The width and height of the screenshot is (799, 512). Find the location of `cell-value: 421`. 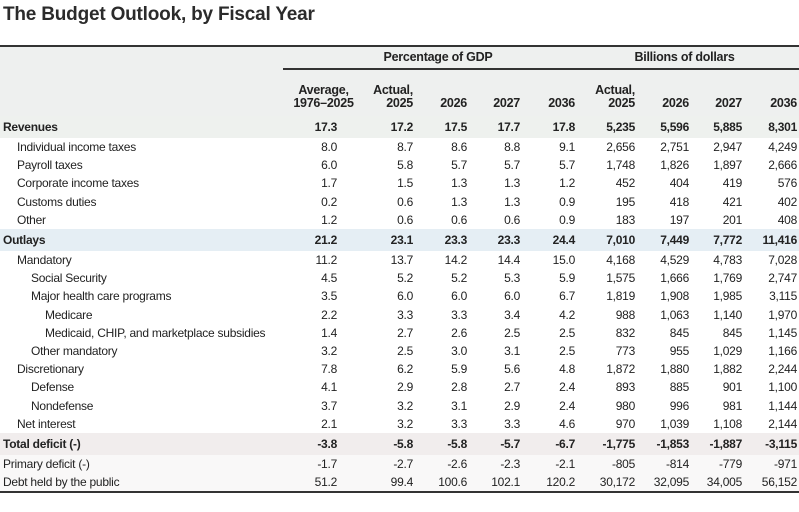

cell-value: 421 is located at coordinates (732, 201).